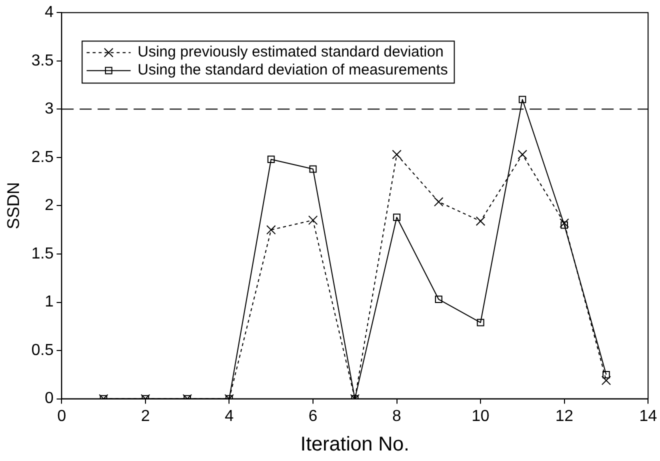  What do you see at coordinates (49, 205) in the screenshot?
I see `y-tick-label: 2` at bounding box center [49, 205].